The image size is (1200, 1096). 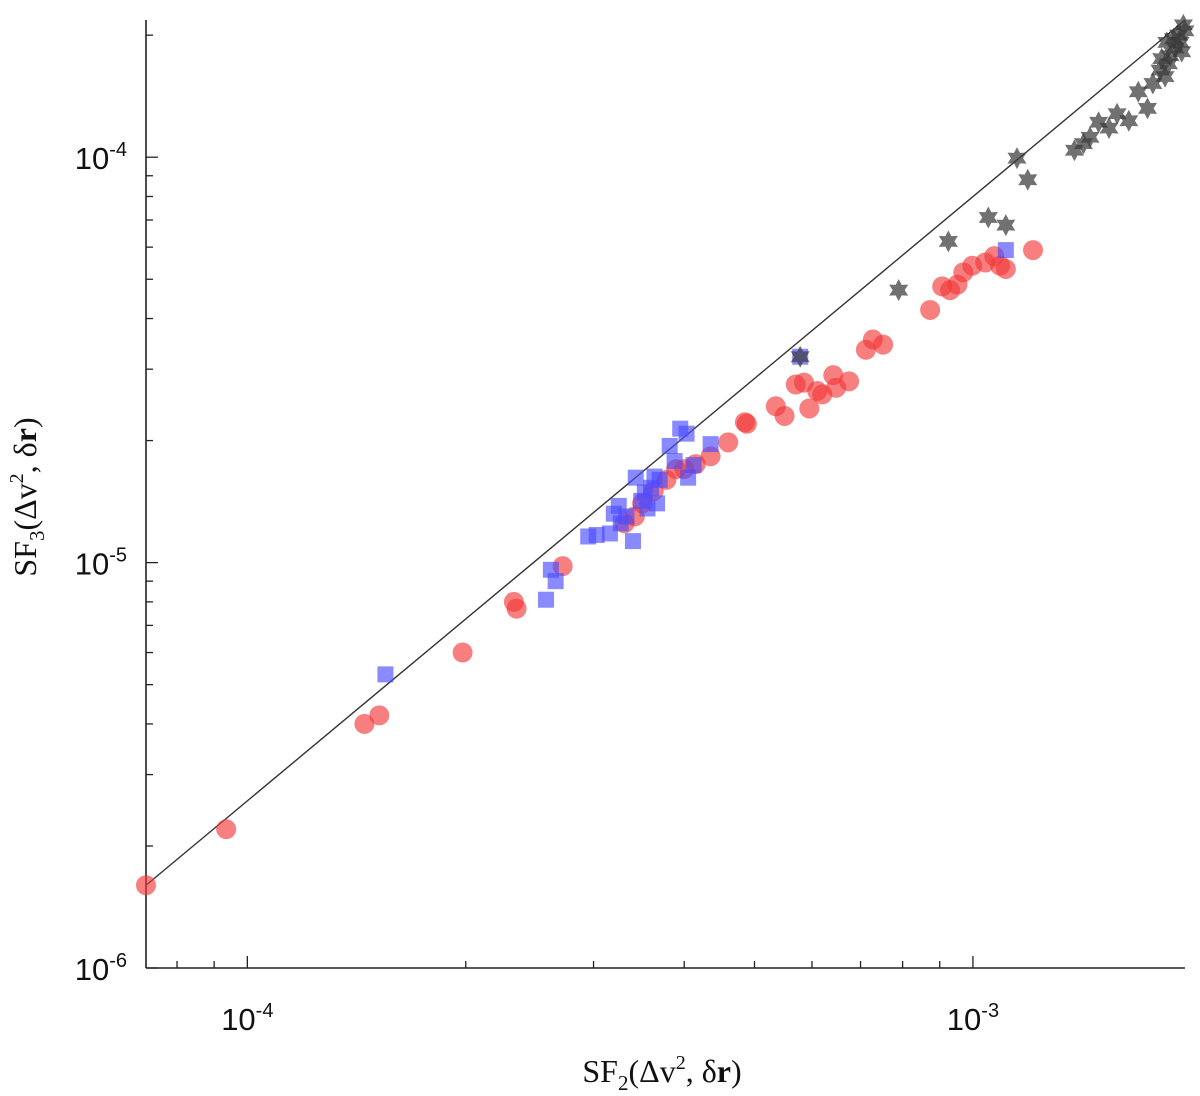 I want to click on y-tick-label: 10⁻⁴, so click(x=101, y=157).